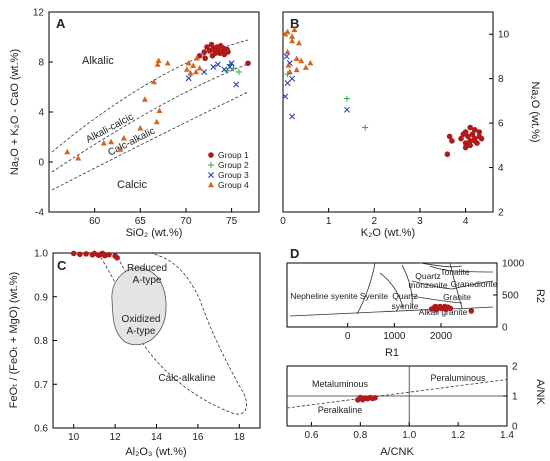 The width and height of the screenshot is (550, 461). I want to click on x-tick-label: 60, so click(95, 221).